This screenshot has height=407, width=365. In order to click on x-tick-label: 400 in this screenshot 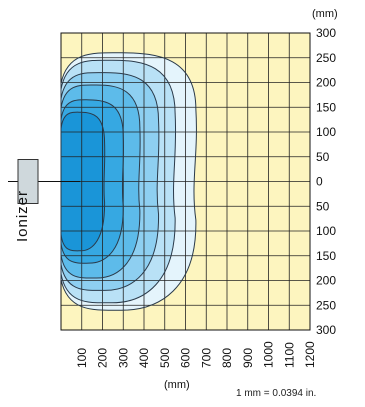, I will do `click(144, 358)`.